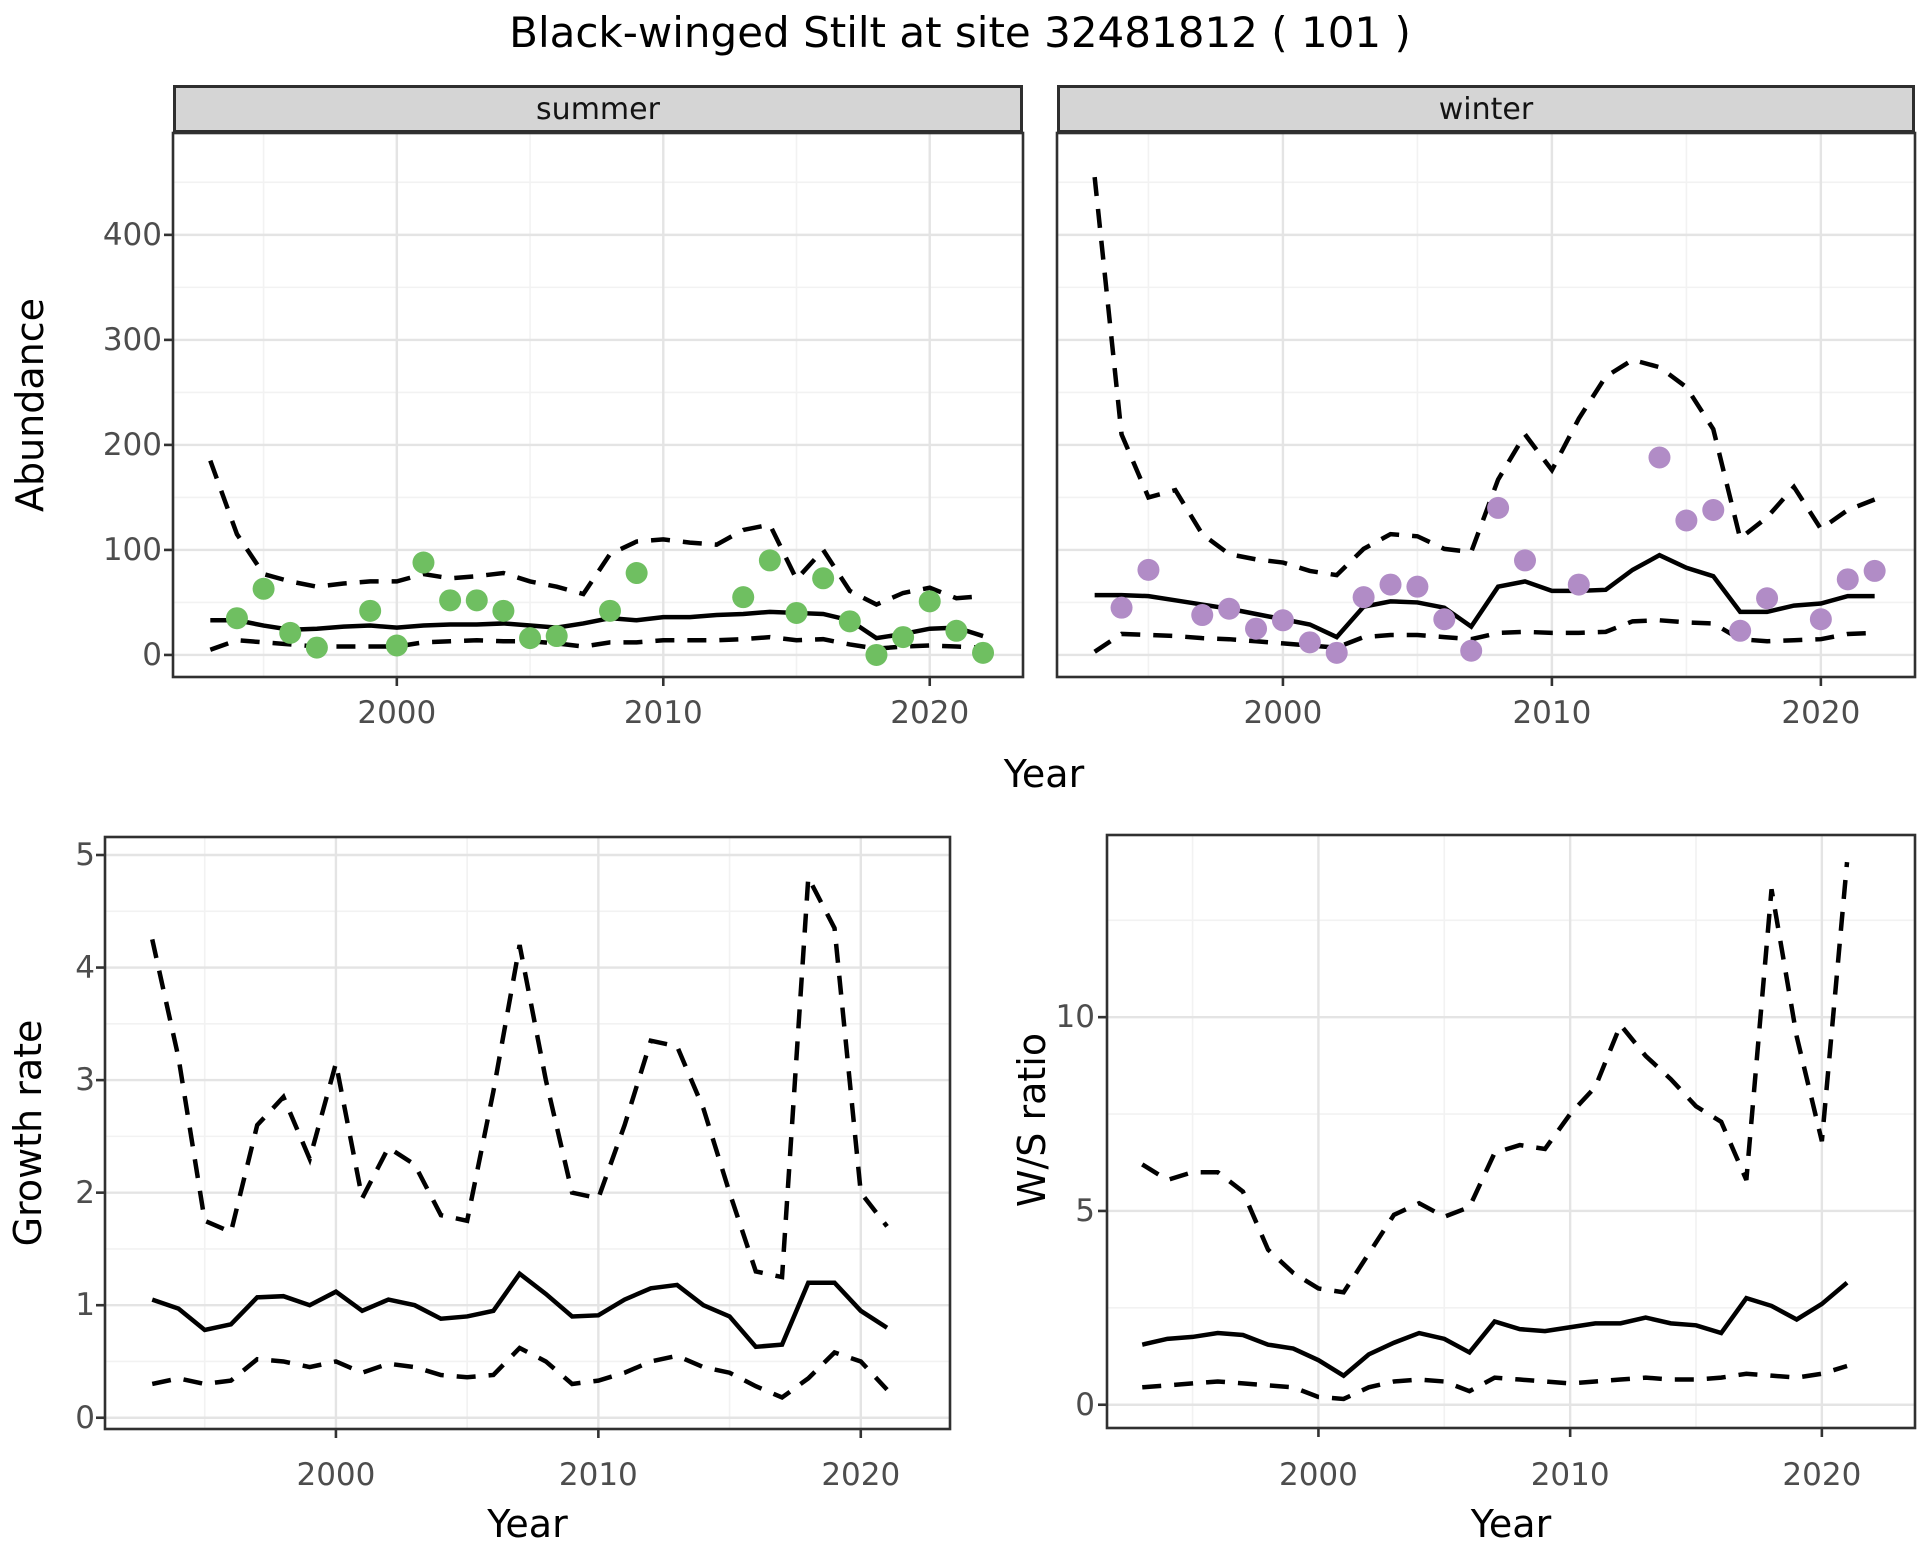 The height and width of the screenshot is (1560, 1920). I want to click on y-tick-label: 300, so click(132, 339).